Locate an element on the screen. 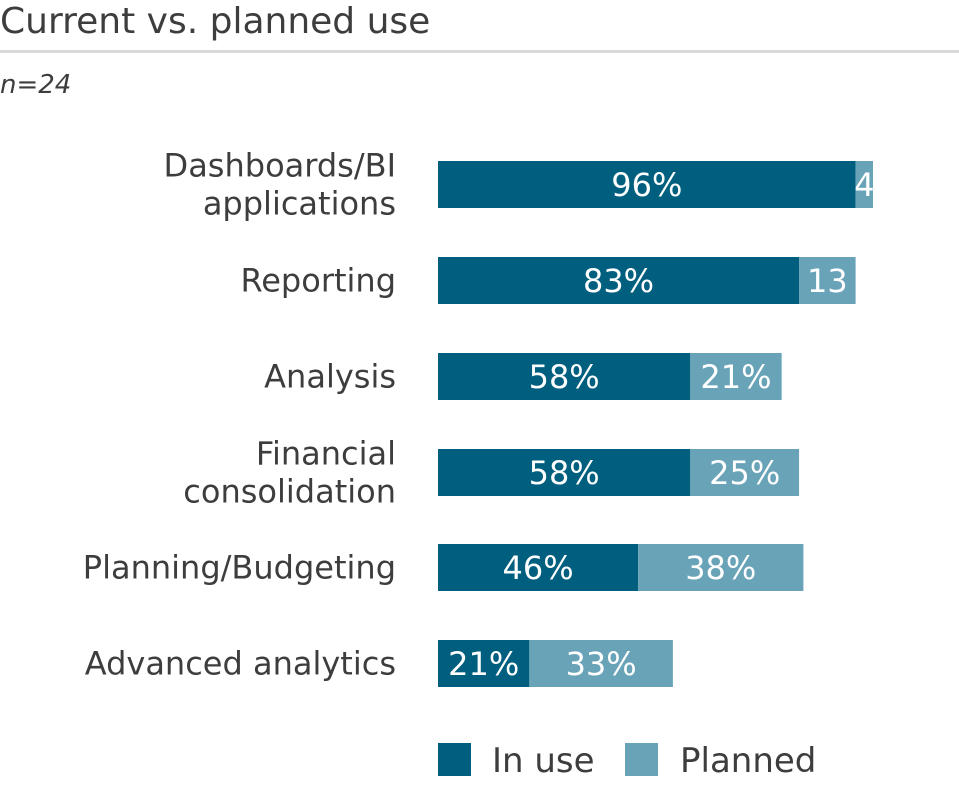  bar-label-planned: 13 is located at coordinates (827, 281).